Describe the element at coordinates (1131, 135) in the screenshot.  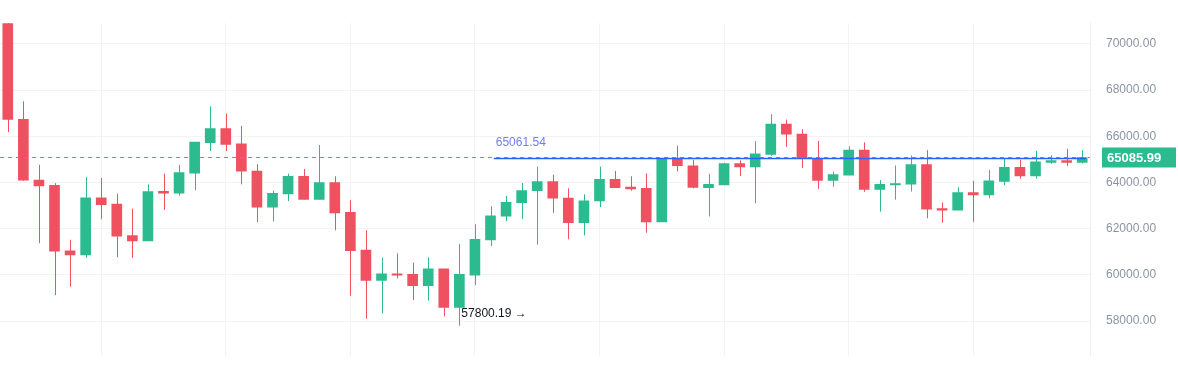
I see `y-tick-label: 66000.00` at that location.